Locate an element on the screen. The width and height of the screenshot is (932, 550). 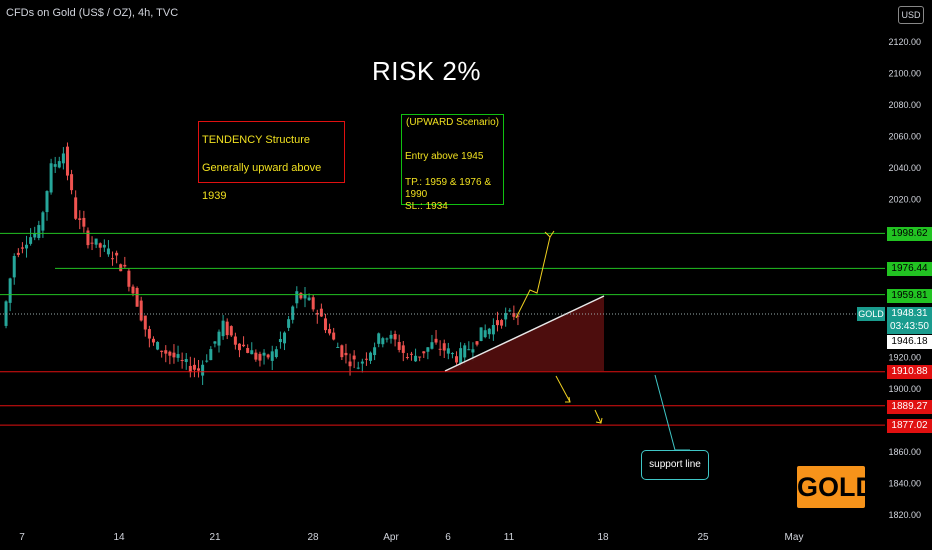
x-tick-label: 6 is located at coordinates (448, 537).